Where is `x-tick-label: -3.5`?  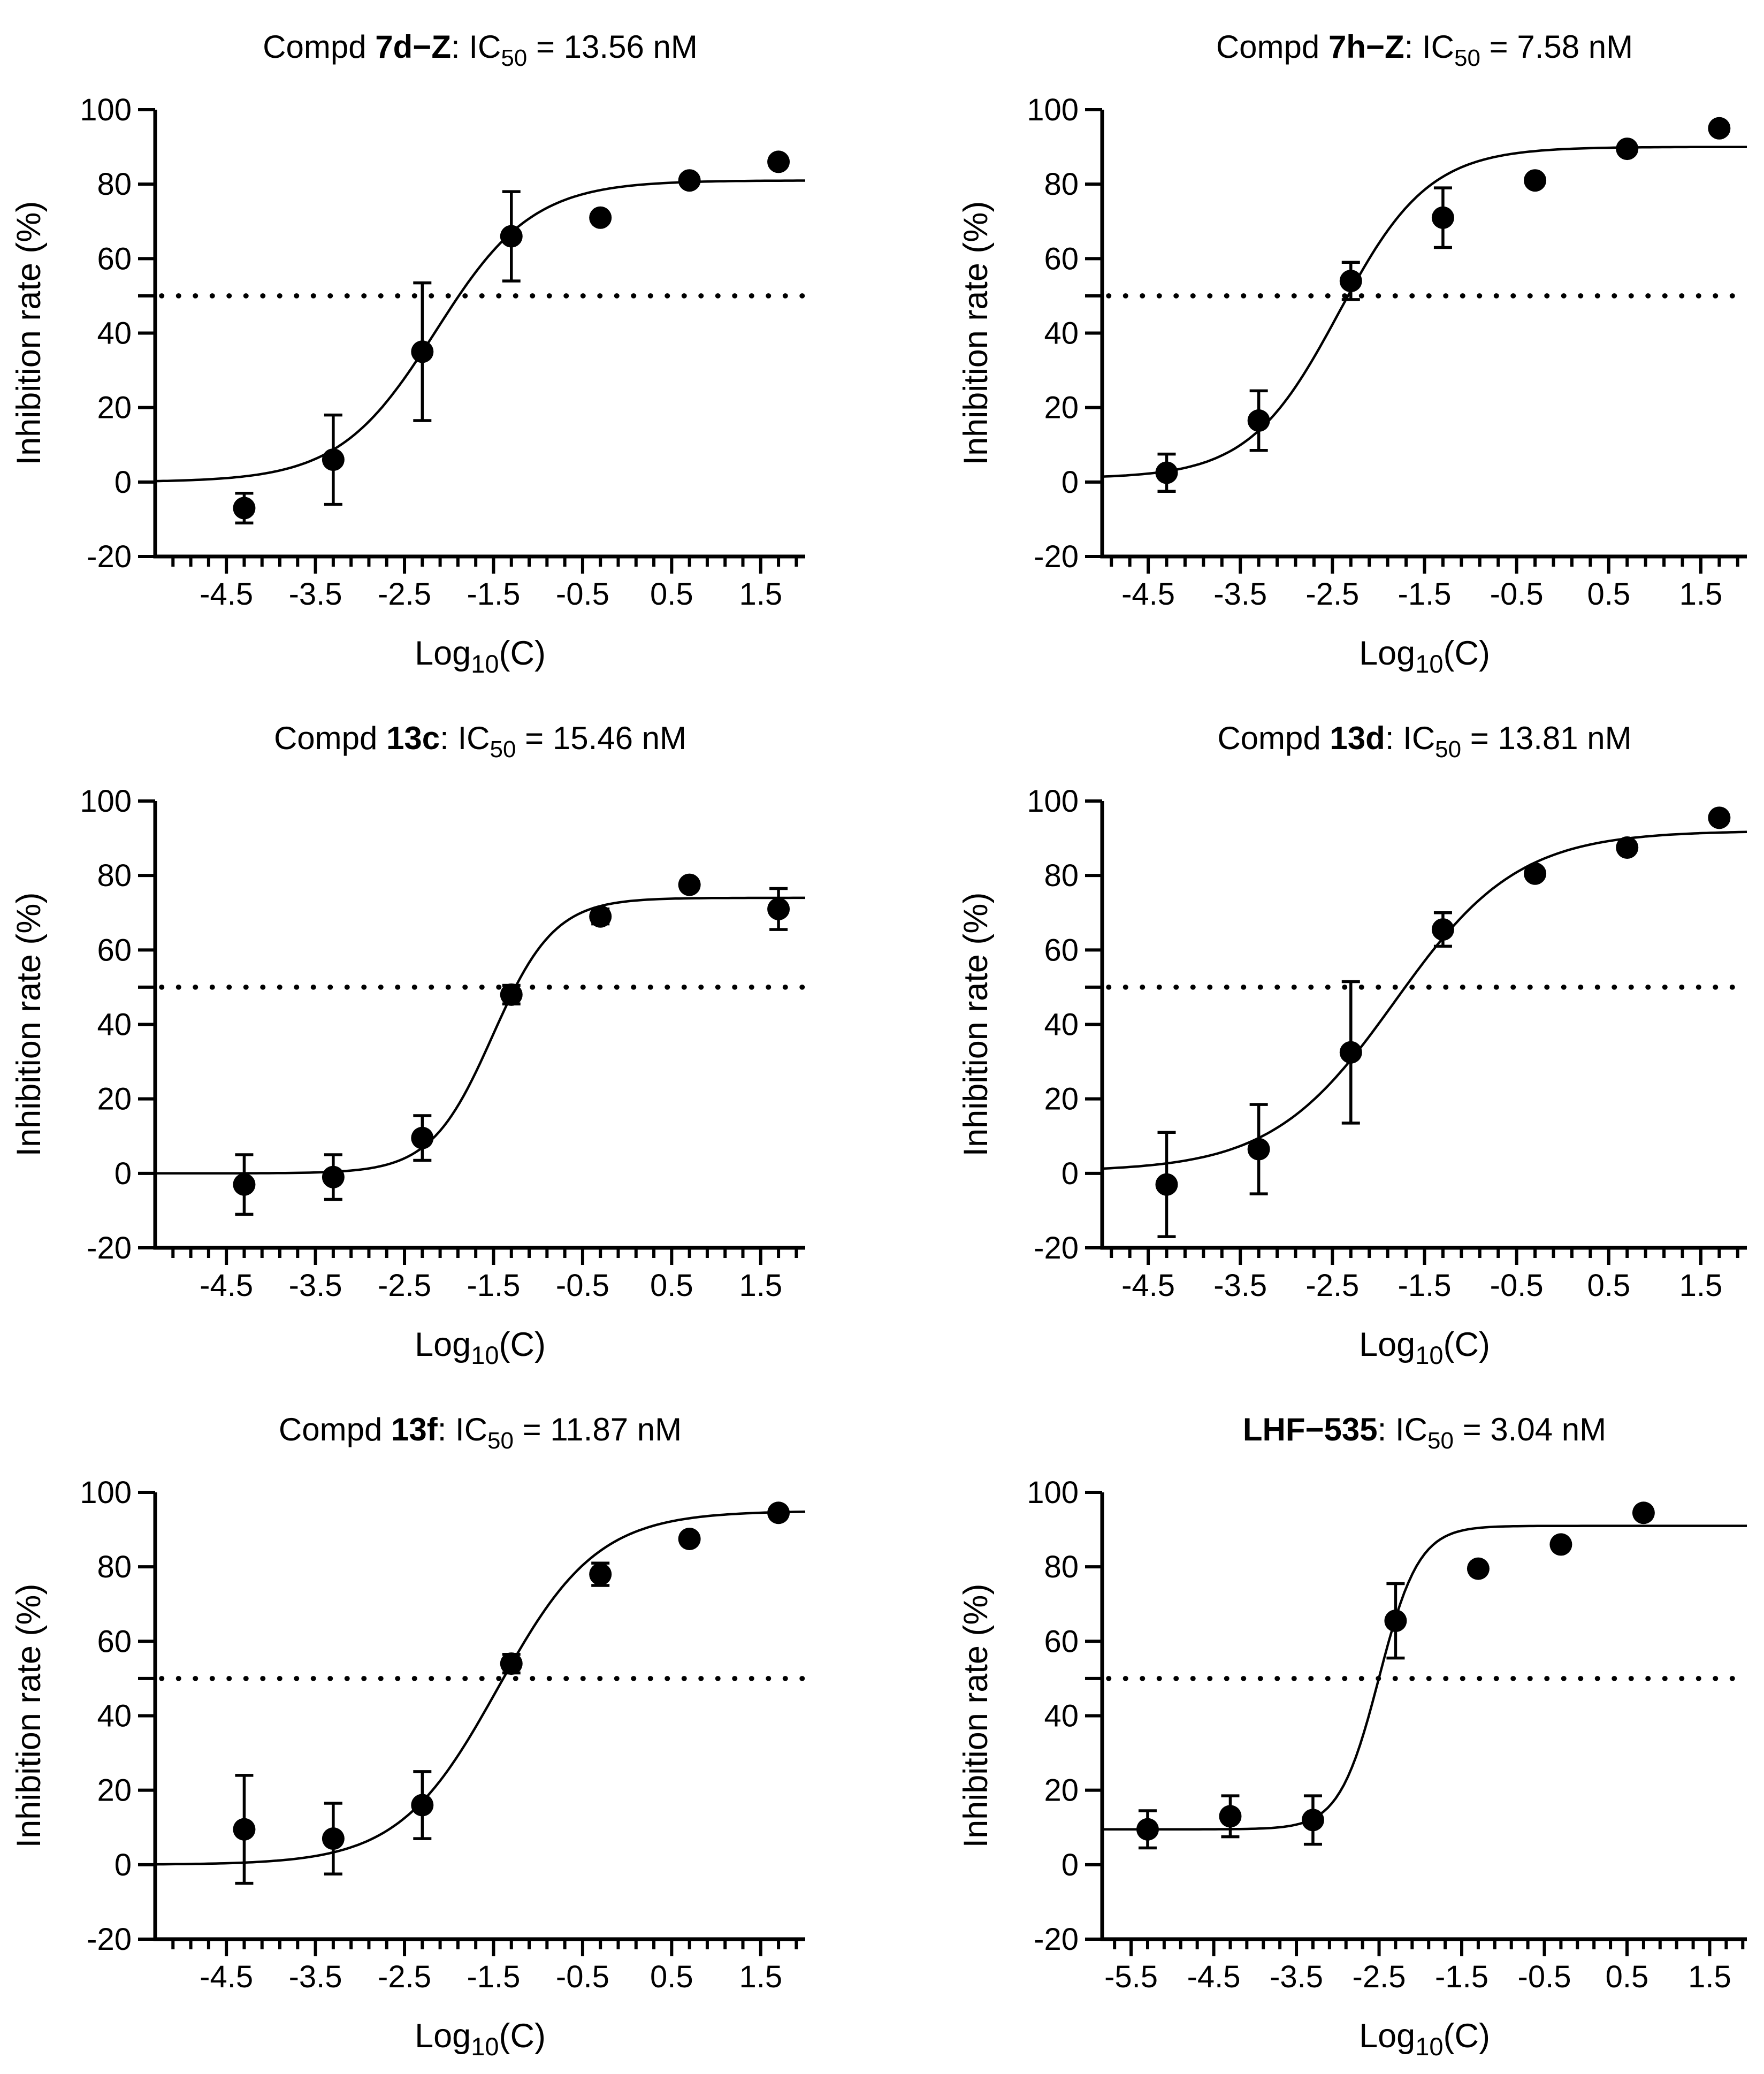
x-tick-label: -3.5 is located at coordinates (1240, 1285).